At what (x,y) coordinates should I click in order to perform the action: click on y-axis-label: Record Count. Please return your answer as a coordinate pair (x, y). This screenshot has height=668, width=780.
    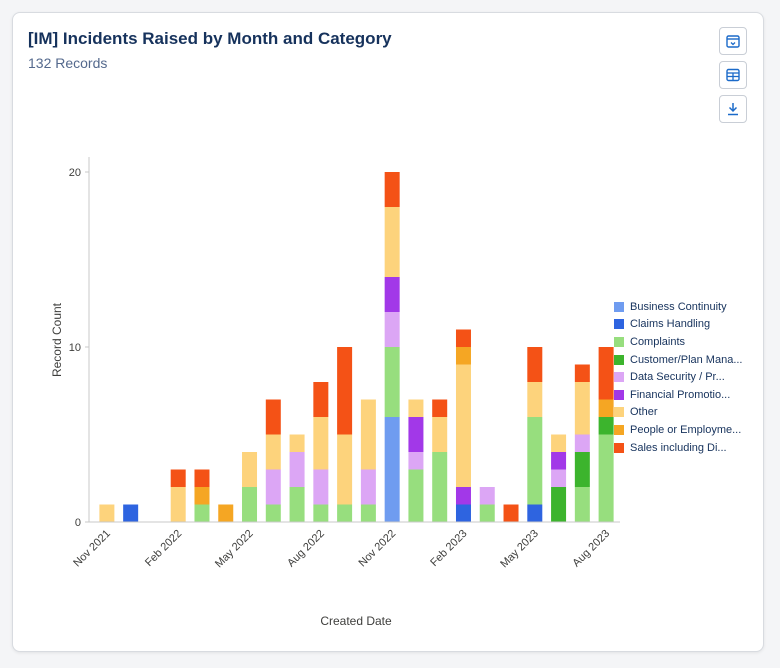
    Looking at the image, I should click on (57, 339).